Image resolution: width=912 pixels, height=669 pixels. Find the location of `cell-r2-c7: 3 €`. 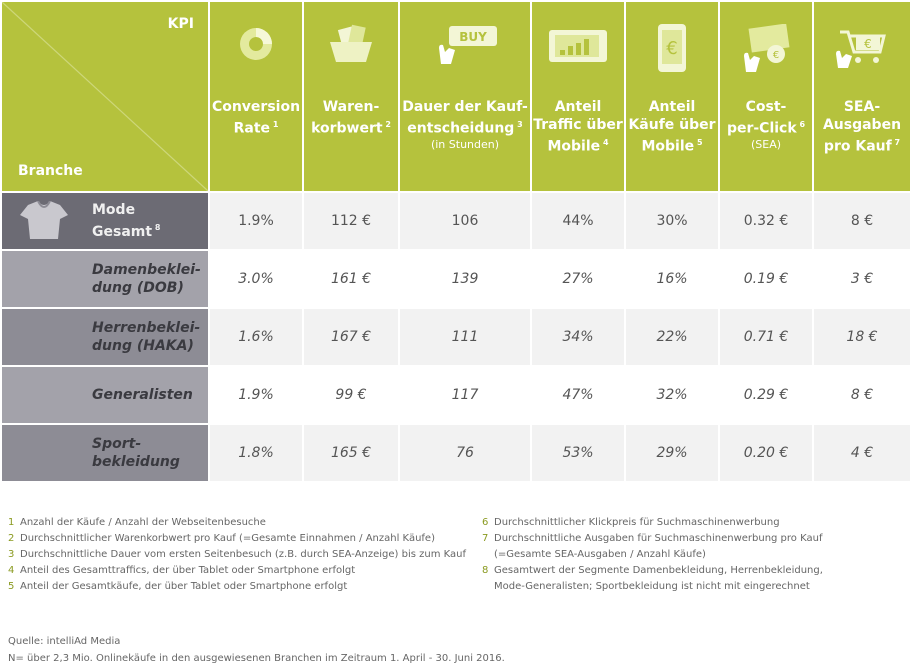

cell-r2-c7: 3 € is located at coordinates (862, 279).